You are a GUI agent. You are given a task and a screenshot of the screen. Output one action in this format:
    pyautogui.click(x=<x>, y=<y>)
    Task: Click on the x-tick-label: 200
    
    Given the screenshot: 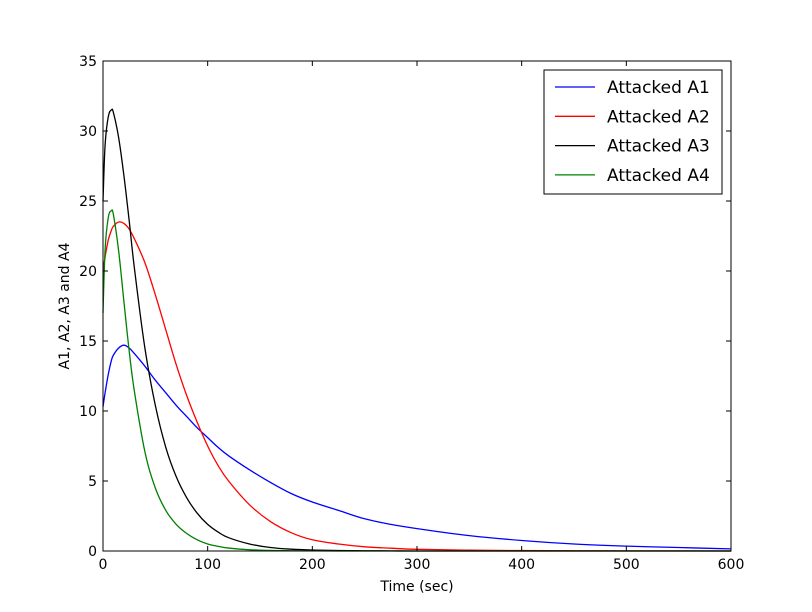 What is the action you would take?
    pyautogui.click(x=312, y=565)
    